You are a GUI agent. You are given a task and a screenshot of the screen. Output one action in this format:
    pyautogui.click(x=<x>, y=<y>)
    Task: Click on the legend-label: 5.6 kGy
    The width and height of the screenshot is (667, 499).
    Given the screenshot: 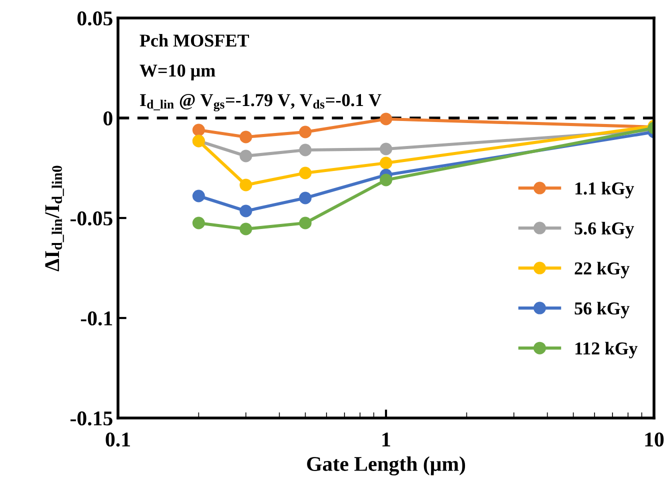 What is the action you would take?
    pyautogui.click(x=604, y=230)
    